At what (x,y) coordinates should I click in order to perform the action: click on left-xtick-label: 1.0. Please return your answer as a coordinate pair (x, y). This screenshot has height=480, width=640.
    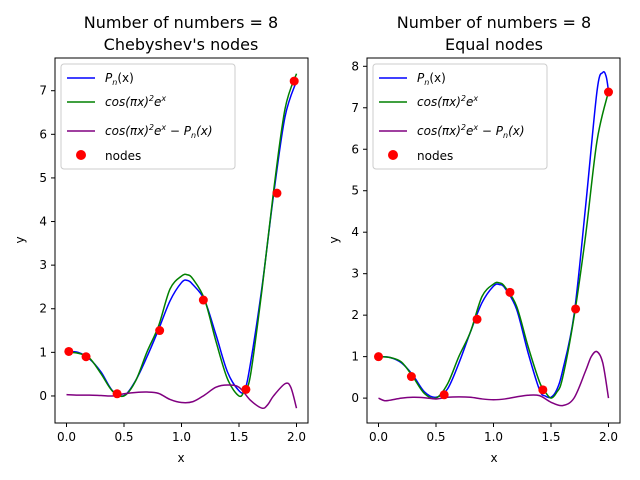
    Looking at the image, I should click on (181, 437).